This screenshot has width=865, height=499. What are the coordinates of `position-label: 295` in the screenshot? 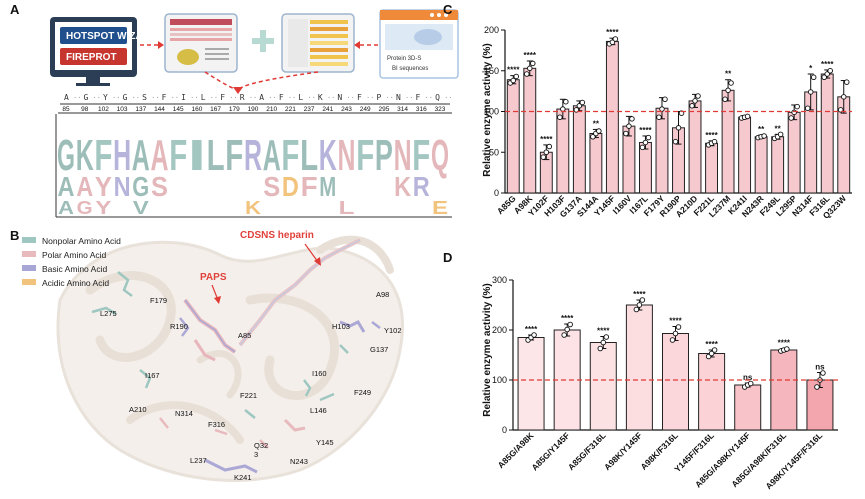 It's located at (383, 109).